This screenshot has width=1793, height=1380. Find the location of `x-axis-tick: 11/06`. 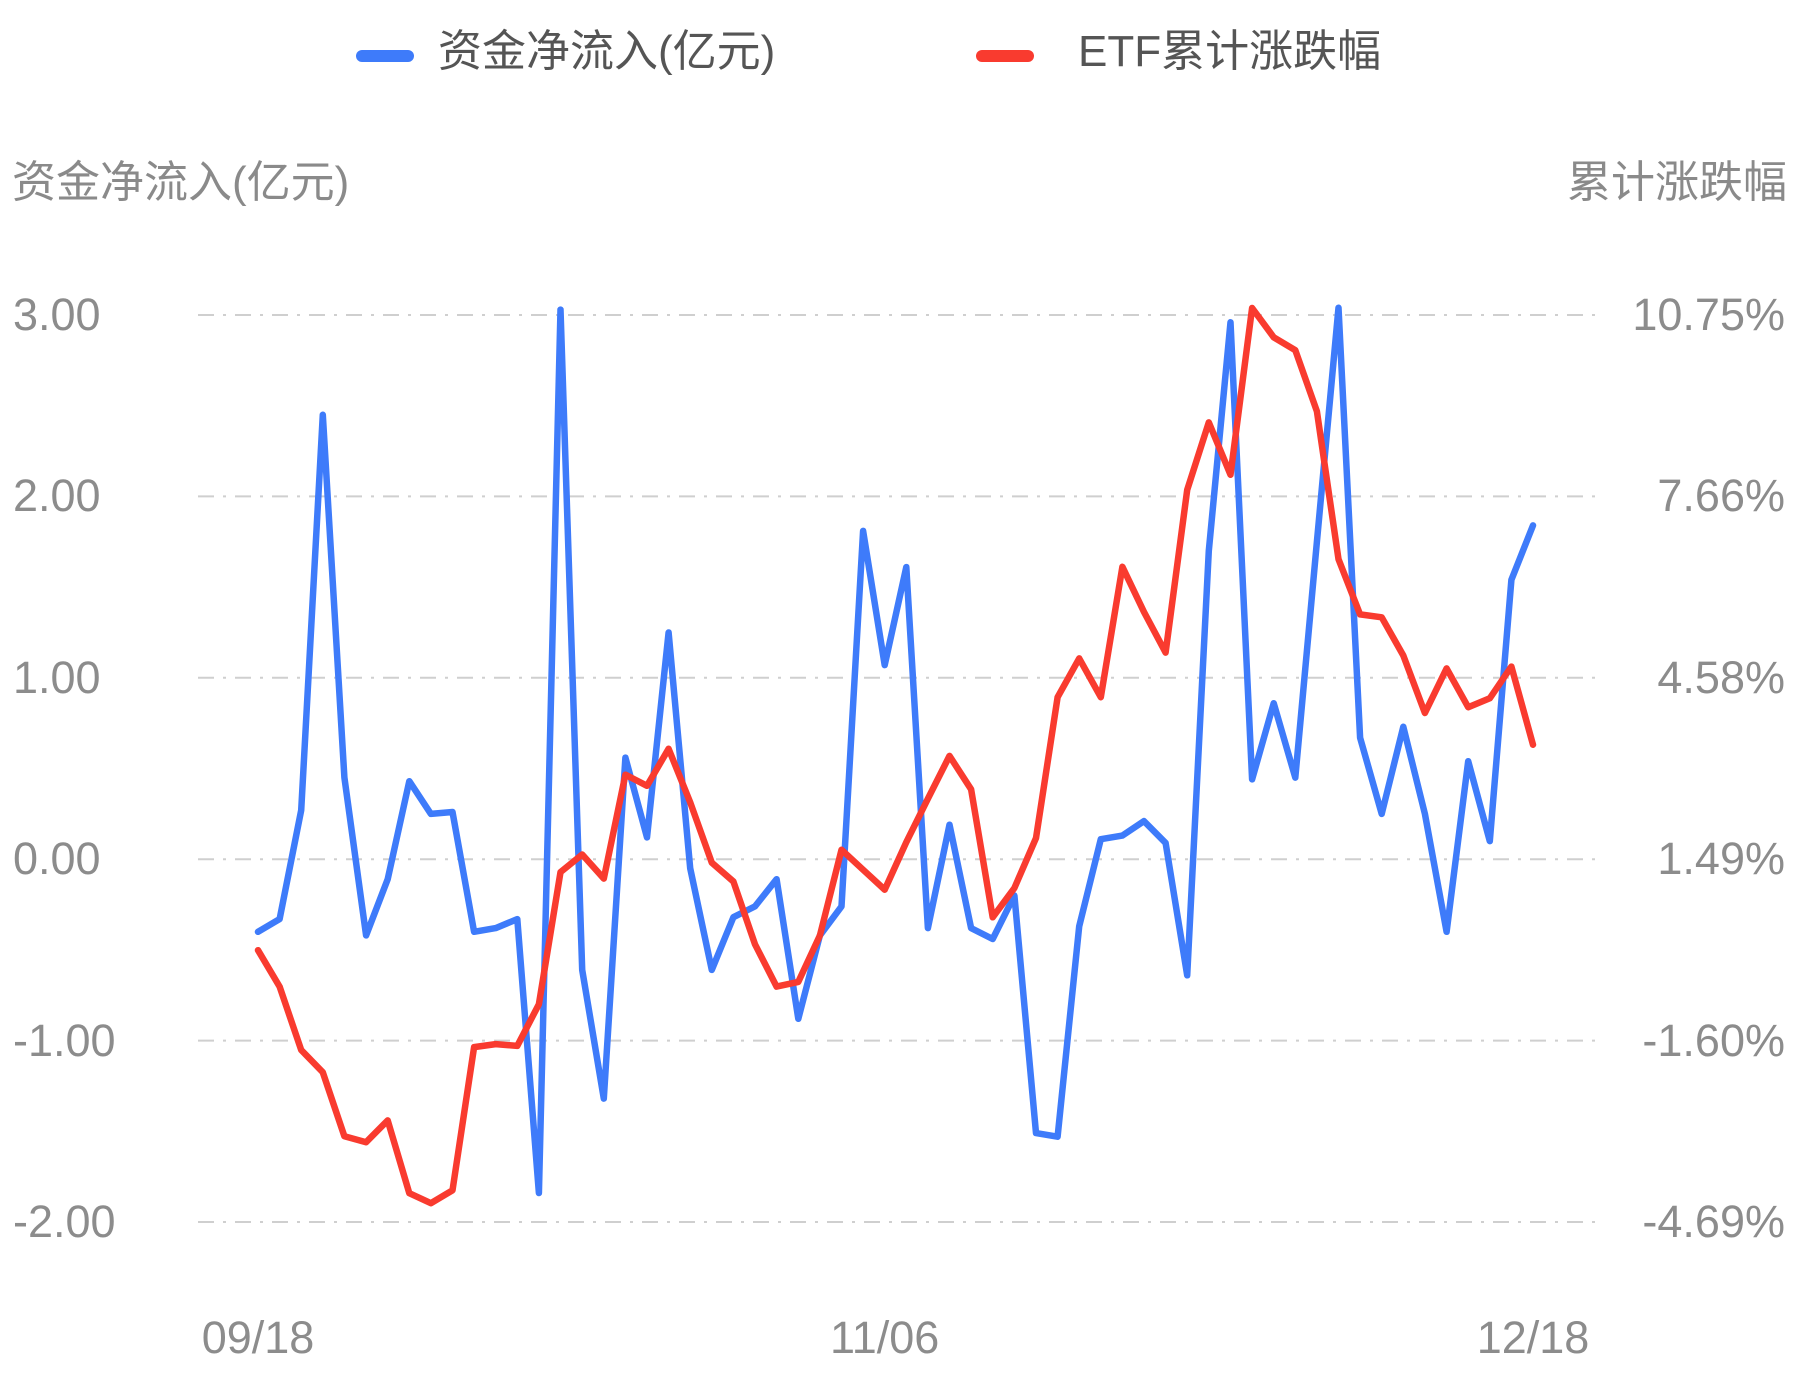

x-axis-tick: 11/06 is located at coordinates (885, 1337).